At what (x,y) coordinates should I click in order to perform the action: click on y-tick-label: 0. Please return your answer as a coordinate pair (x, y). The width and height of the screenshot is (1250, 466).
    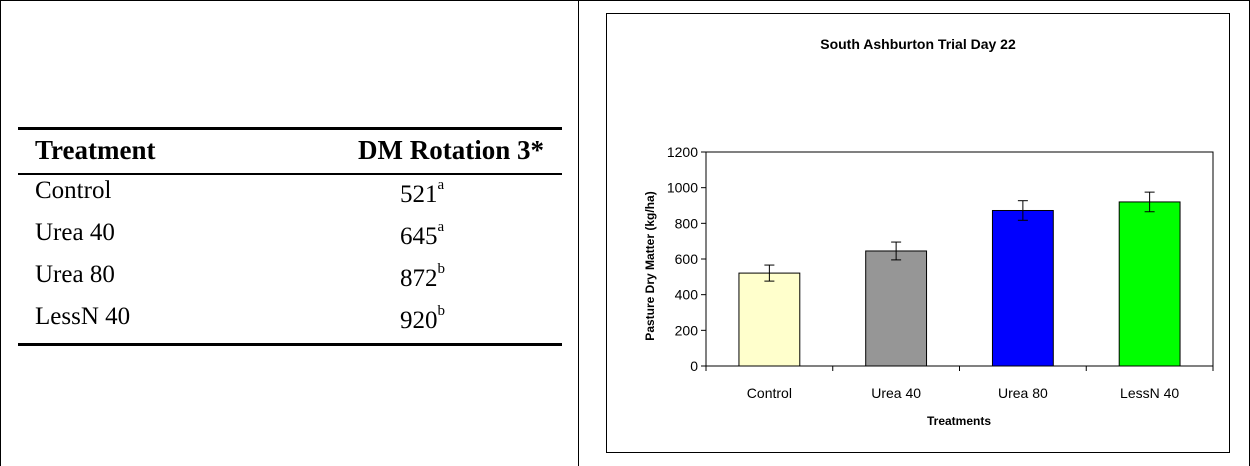
    Looking at the image, I should click on (694, 366).